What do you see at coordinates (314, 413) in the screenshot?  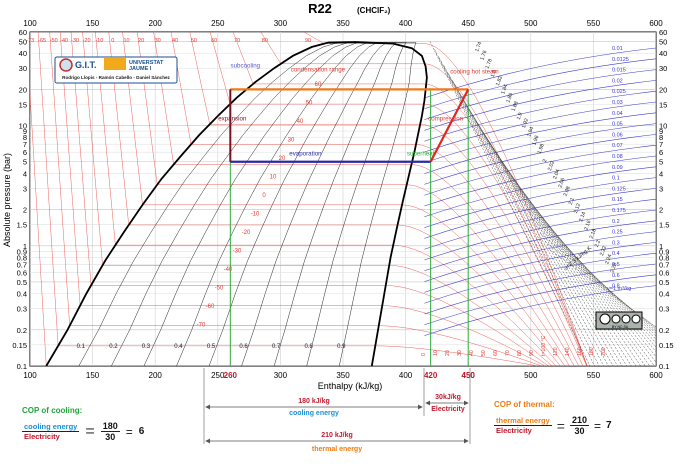 I see `cooling-label: cooling energy` at bounding box center [314, 413].